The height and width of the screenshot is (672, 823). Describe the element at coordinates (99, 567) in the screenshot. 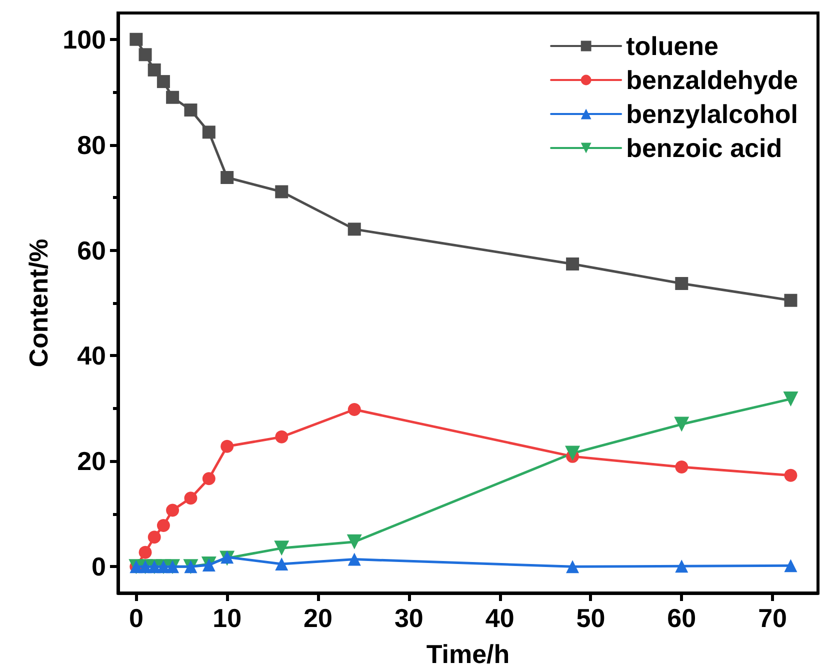

I see `y-tick-label: 0` at that location.